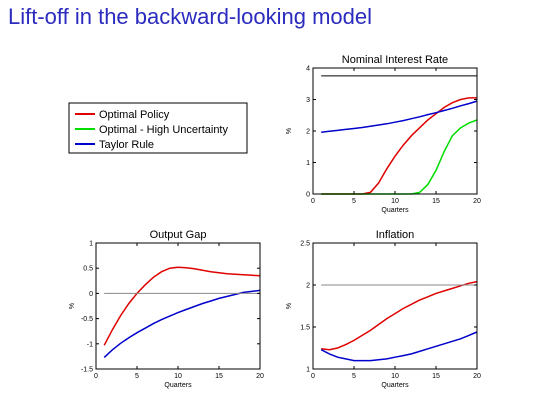 This screenshot has height=409, width=546. What do you see at coordinates (178, 235) in the screenshot?
I see `output-chart-title: Output Gap` at bounding box center [178, 235].